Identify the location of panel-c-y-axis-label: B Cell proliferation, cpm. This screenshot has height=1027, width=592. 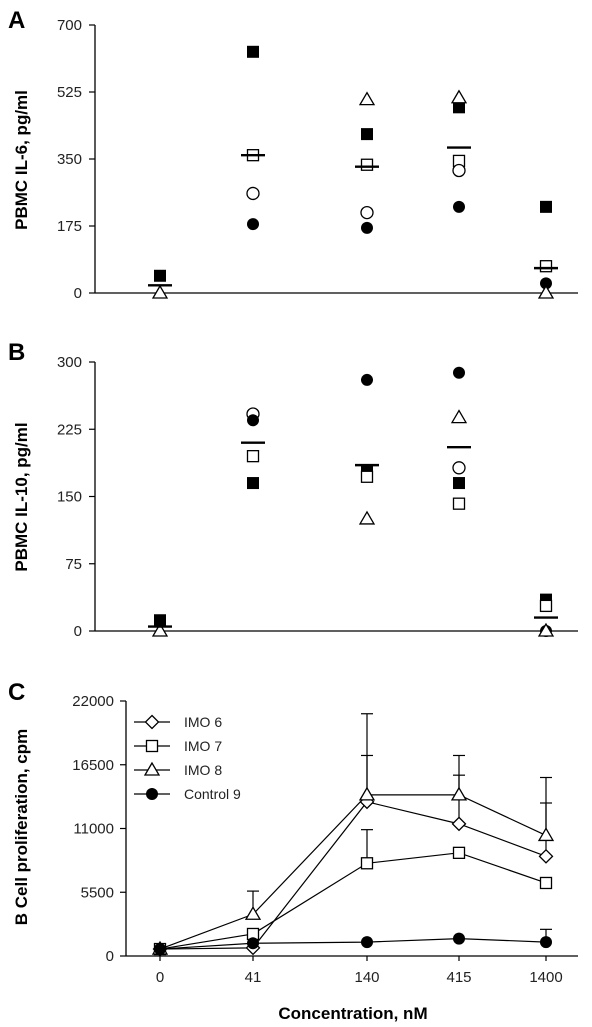
(21, 827).